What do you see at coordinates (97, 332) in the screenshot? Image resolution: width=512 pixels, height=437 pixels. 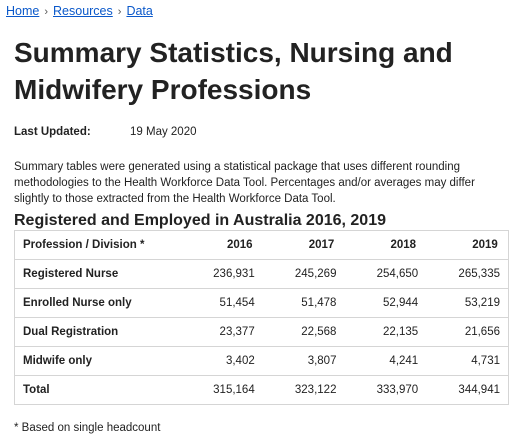 I see `row-label: Dual Registration` at bounding box center [97, 332].